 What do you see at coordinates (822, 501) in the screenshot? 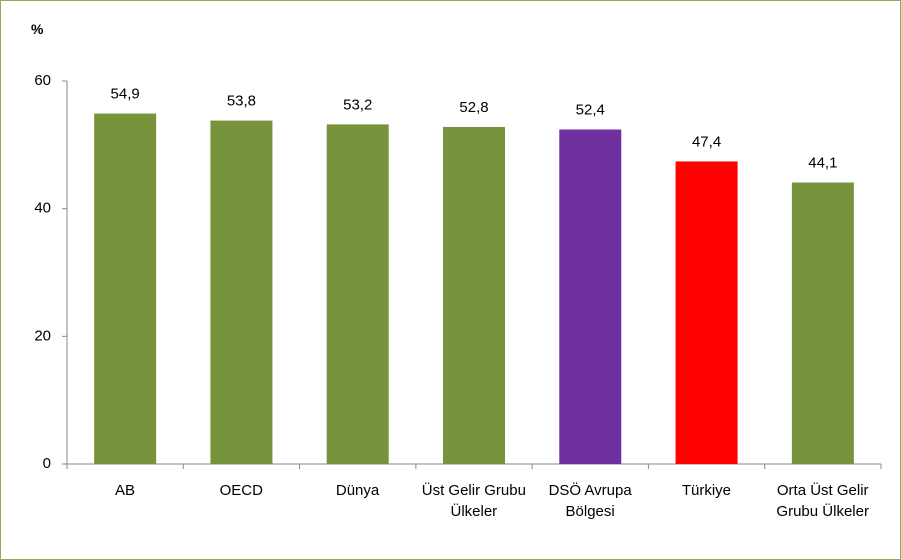
I see `x-tick-label: Orta Üst Gelir Grubu Ülkeler` at bounding box center [822, 501].